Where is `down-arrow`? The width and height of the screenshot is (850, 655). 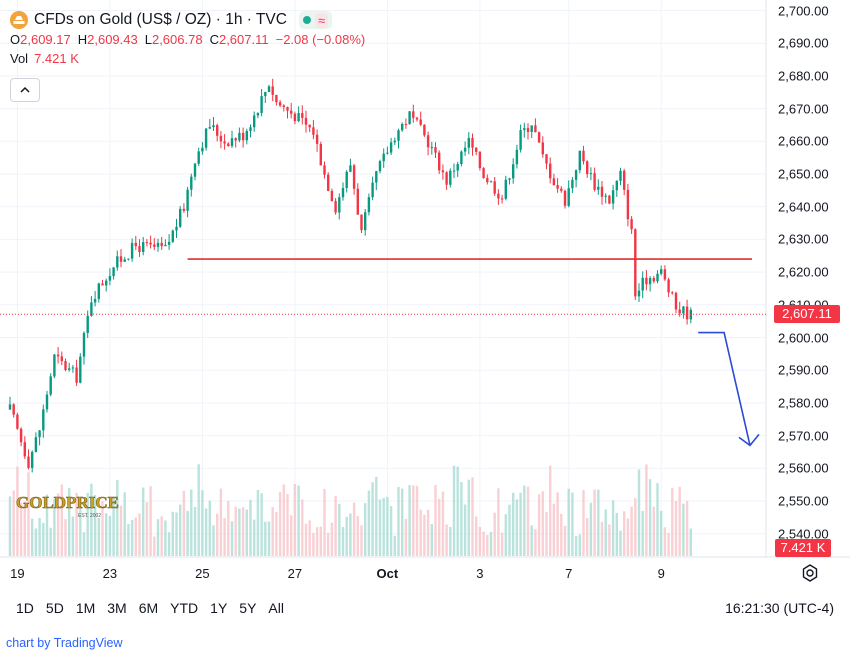 down-arrow is located at coordinates (724, 388).